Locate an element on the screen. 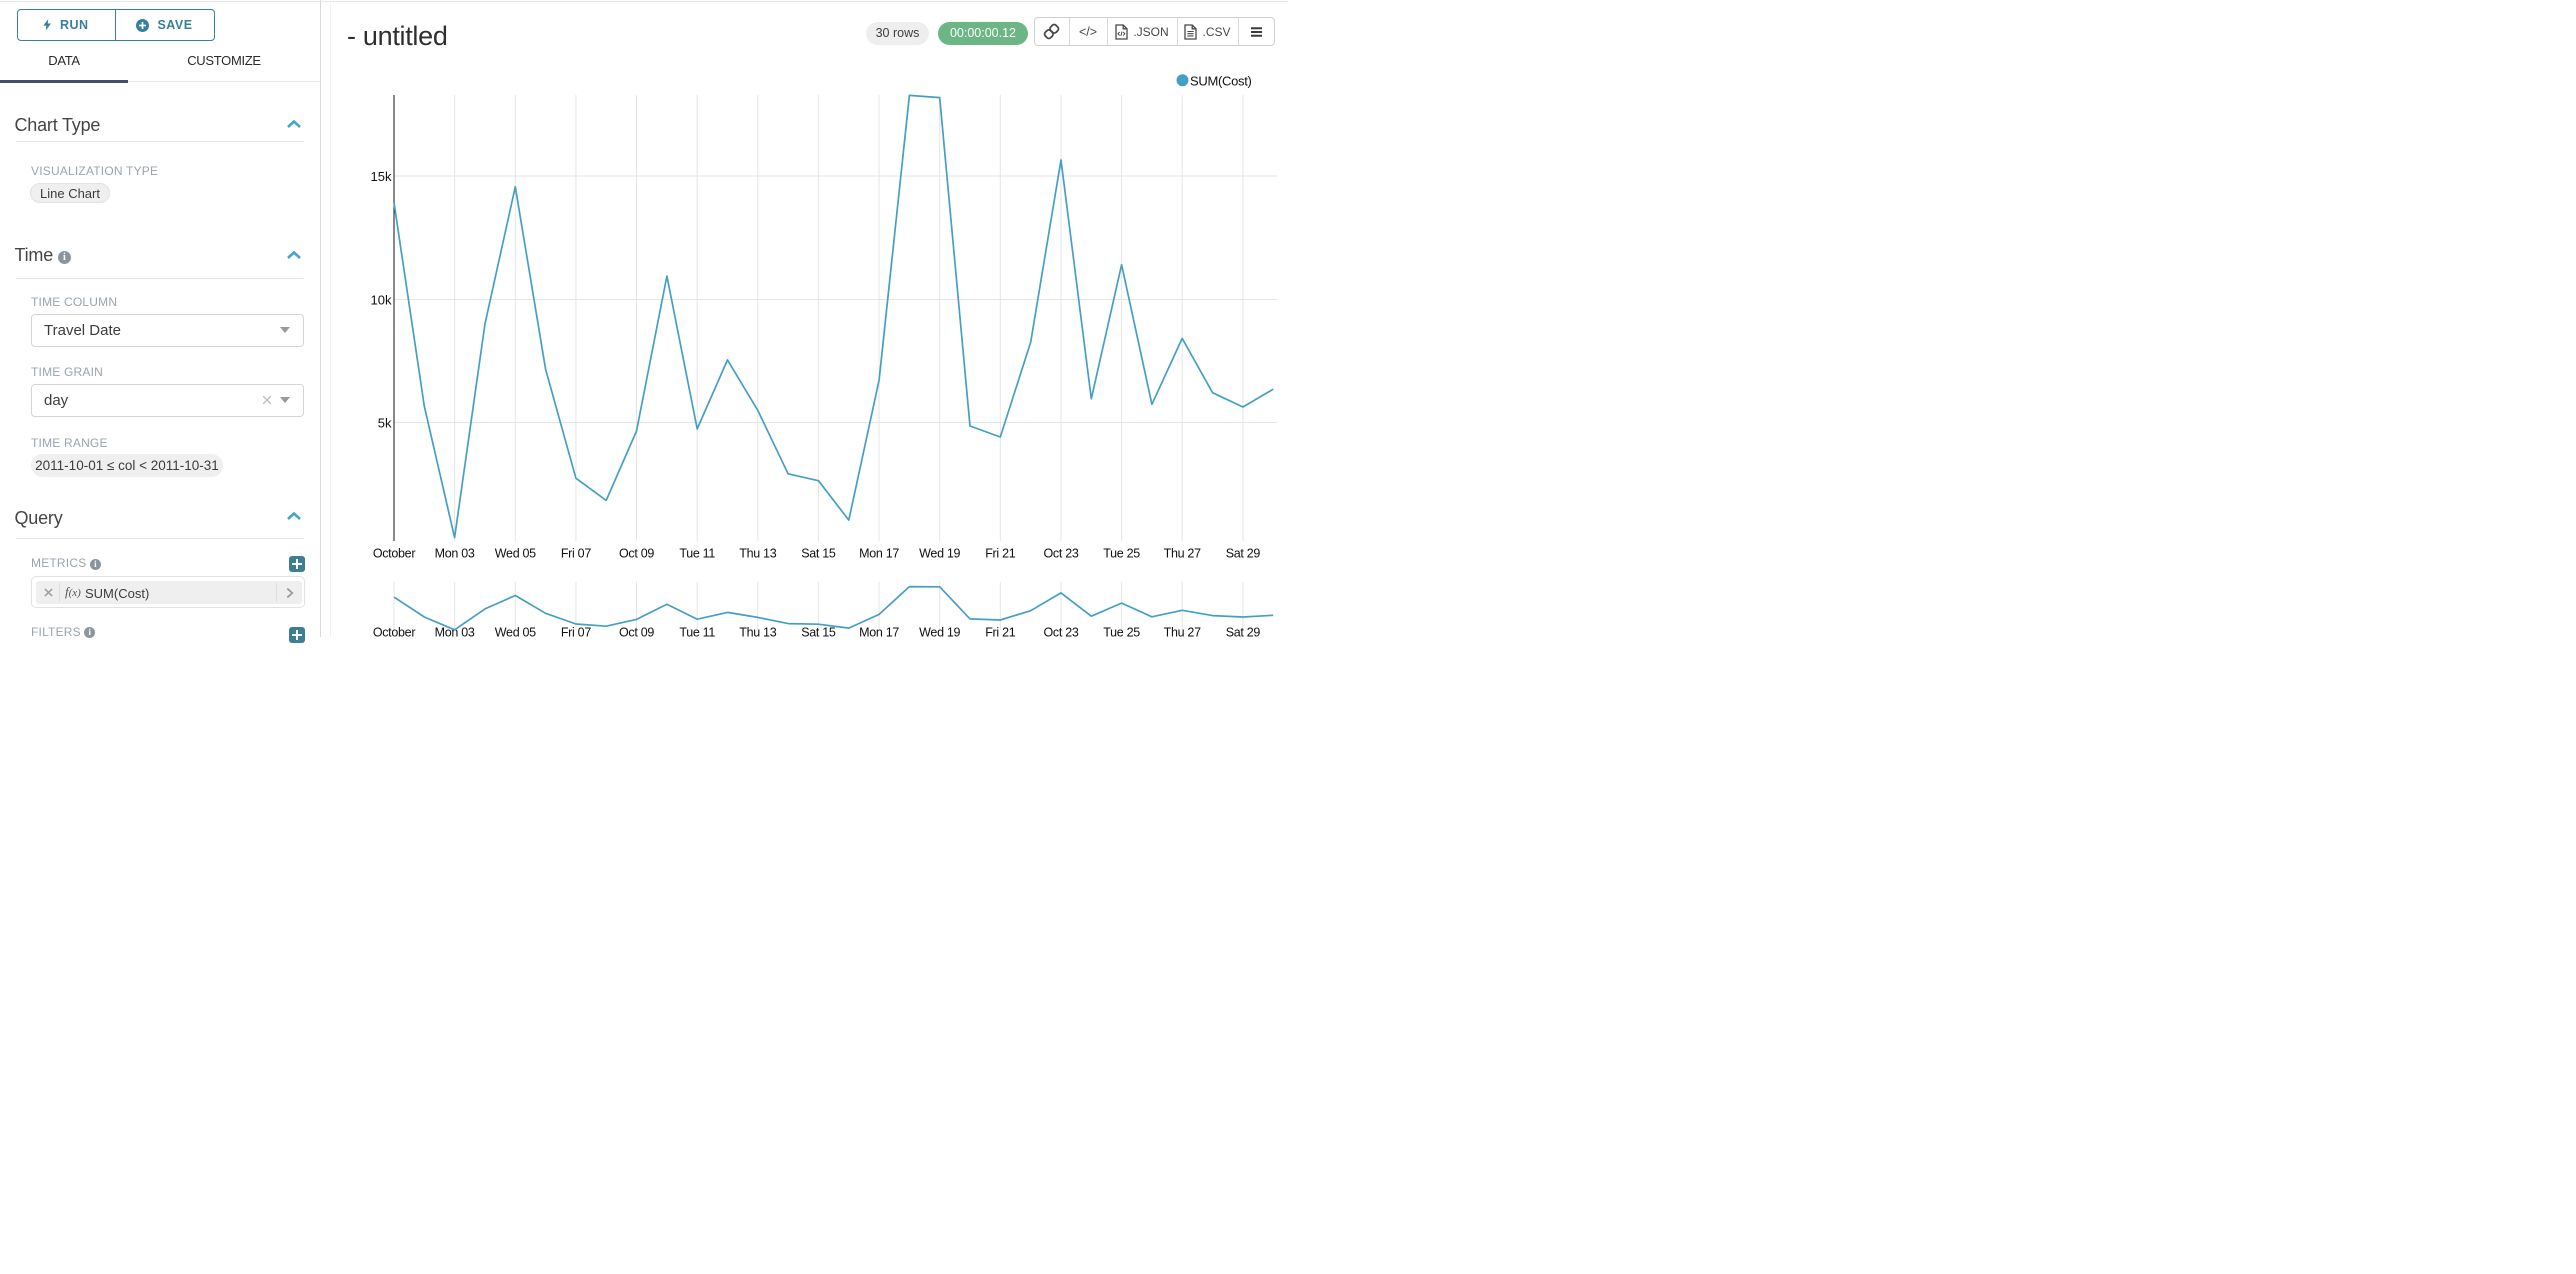 This screenshot has height=1274, width=2576. svg-text: SUM(Cost) is located at coordinates (1221, 80).